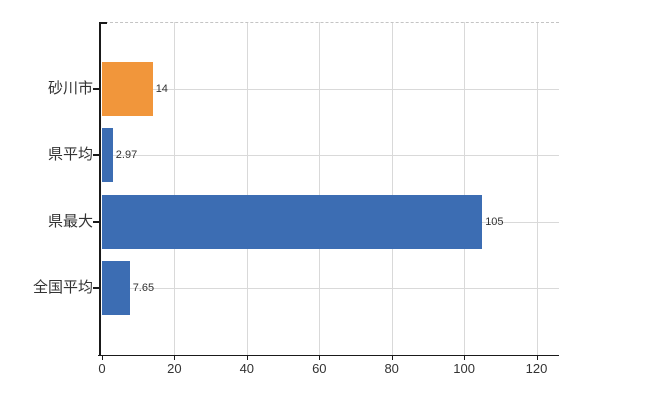 This screenshot has height=400, width=650. Describe the element at coordinates (70, 88) in the screenshot. I see `category-label: 砂川市` at that location.